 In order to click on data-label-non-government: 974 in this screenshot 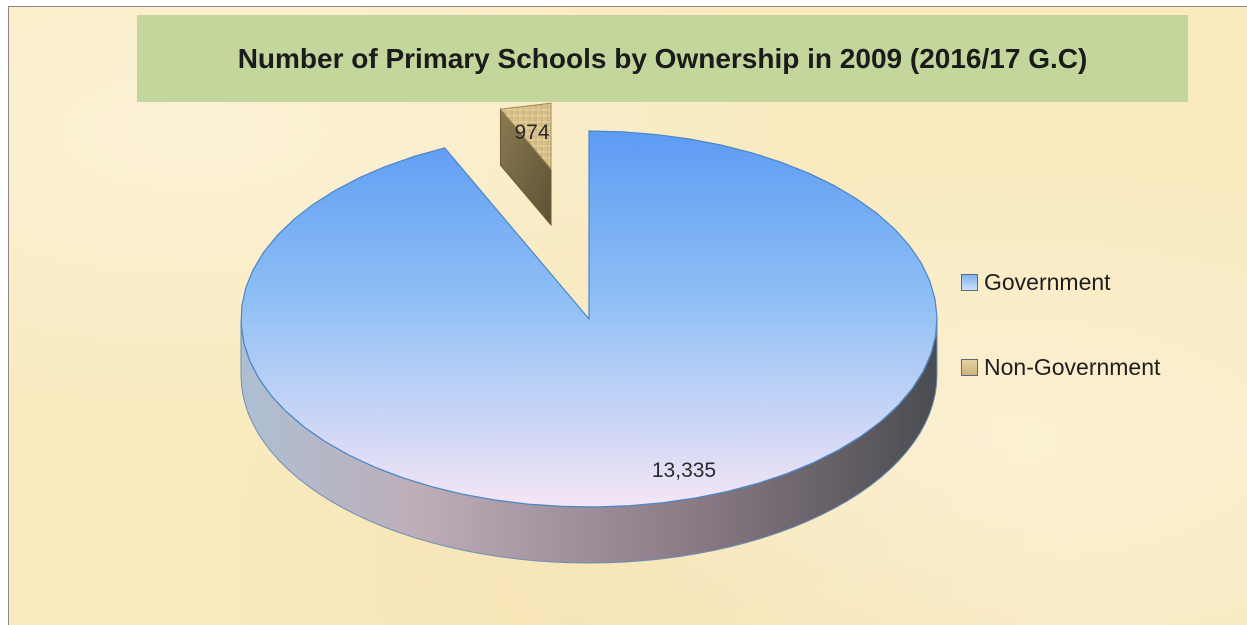, I will do `click(531, 132)`.